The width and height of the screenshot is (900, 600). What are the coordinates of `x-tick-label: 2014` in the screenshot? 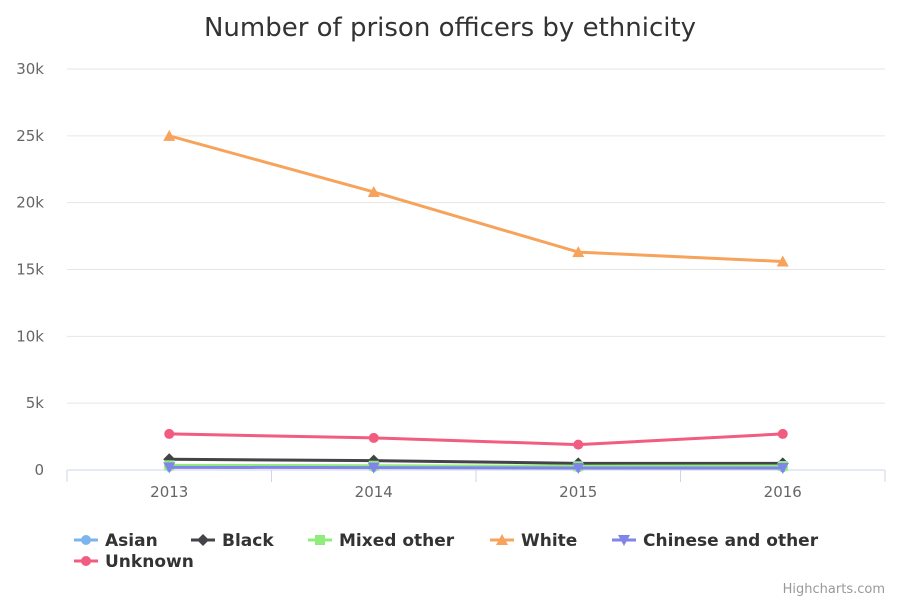 It's located at (374, 492).